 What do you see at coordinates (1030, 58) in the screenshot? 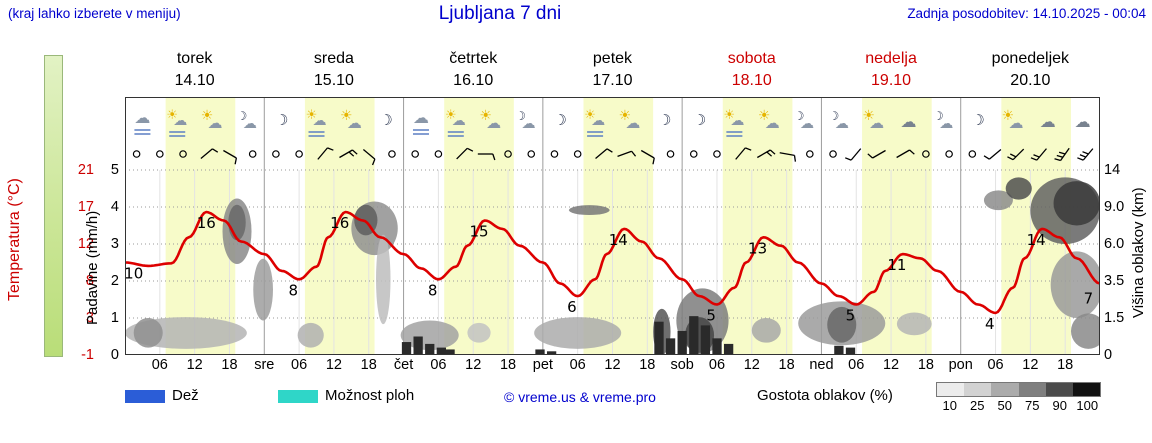
I see `day-name: ponedeljek` at bounding box center [1030, 58].